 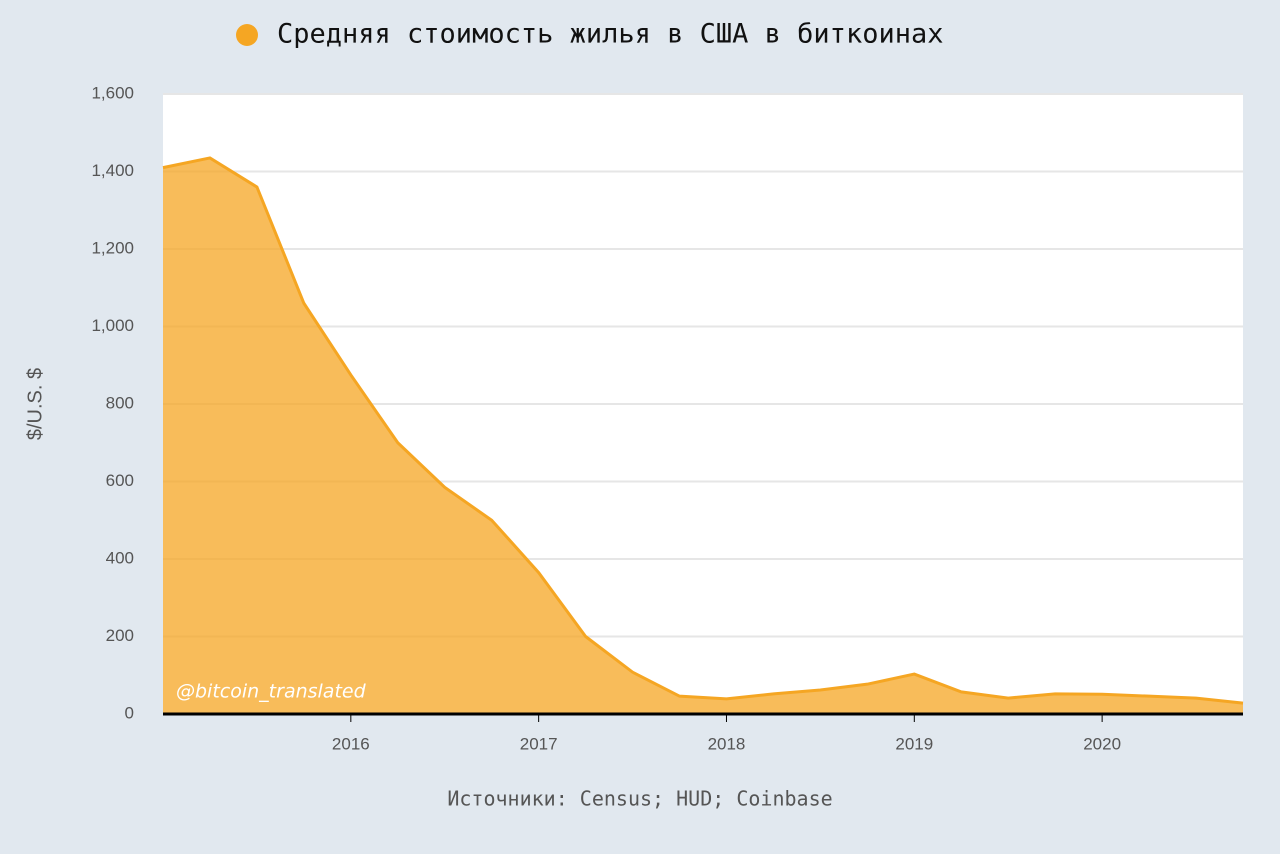 What do you see at coordinates (112, 325) in the screenshot?
I see `y-tick-label: 1,000` at bounding box center [112, 325].